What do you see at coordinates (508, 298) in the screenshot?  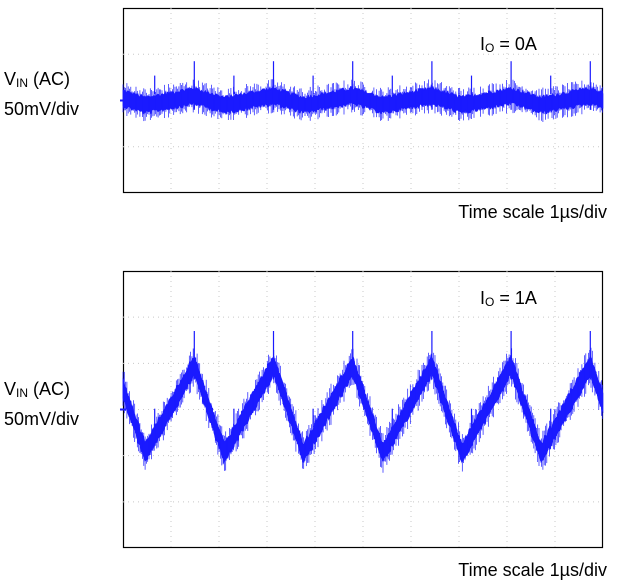 I see `load-current-label: IO = 1A` at bounding box center [508, 298].